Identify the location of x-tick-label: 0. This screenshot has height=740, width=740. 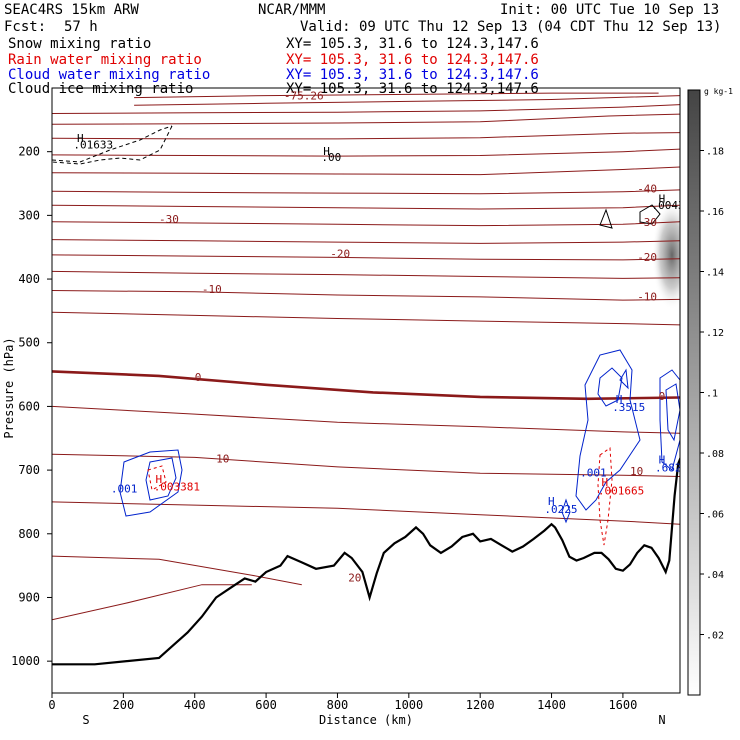
(51, 705).